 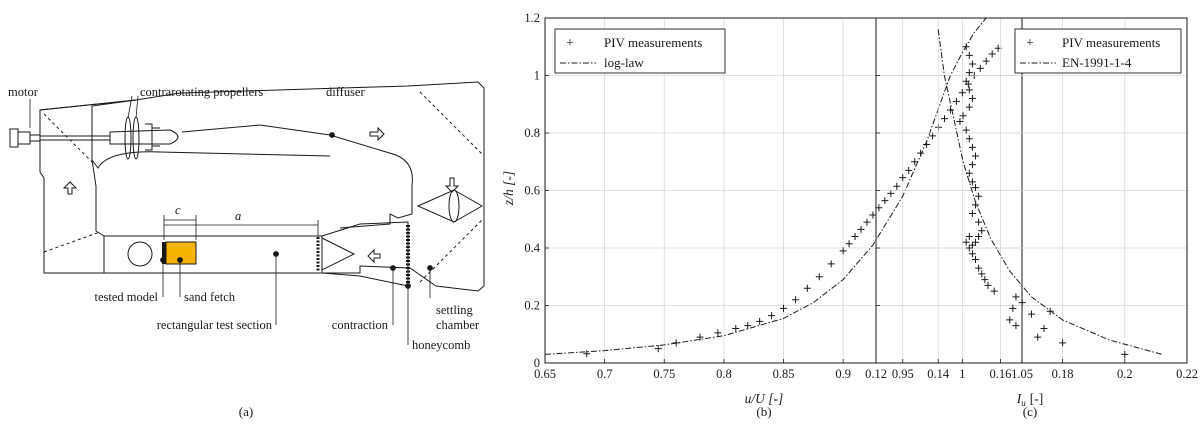 I want to click on b-y-axis-label: z/h [-], so click(x=508, y=188).